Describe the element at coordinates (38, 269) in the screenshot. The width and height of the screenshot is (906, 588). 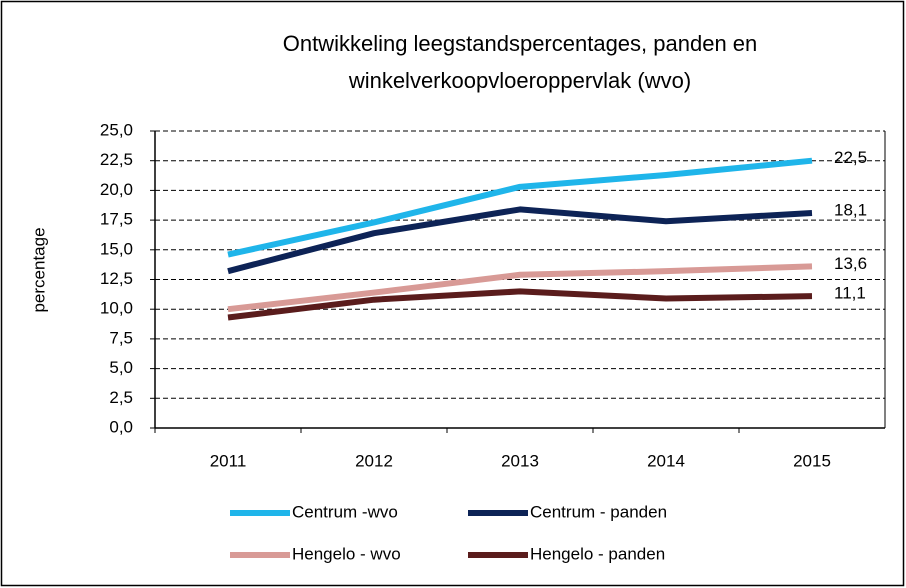
I see `y-axis-label: percentage` at that location.